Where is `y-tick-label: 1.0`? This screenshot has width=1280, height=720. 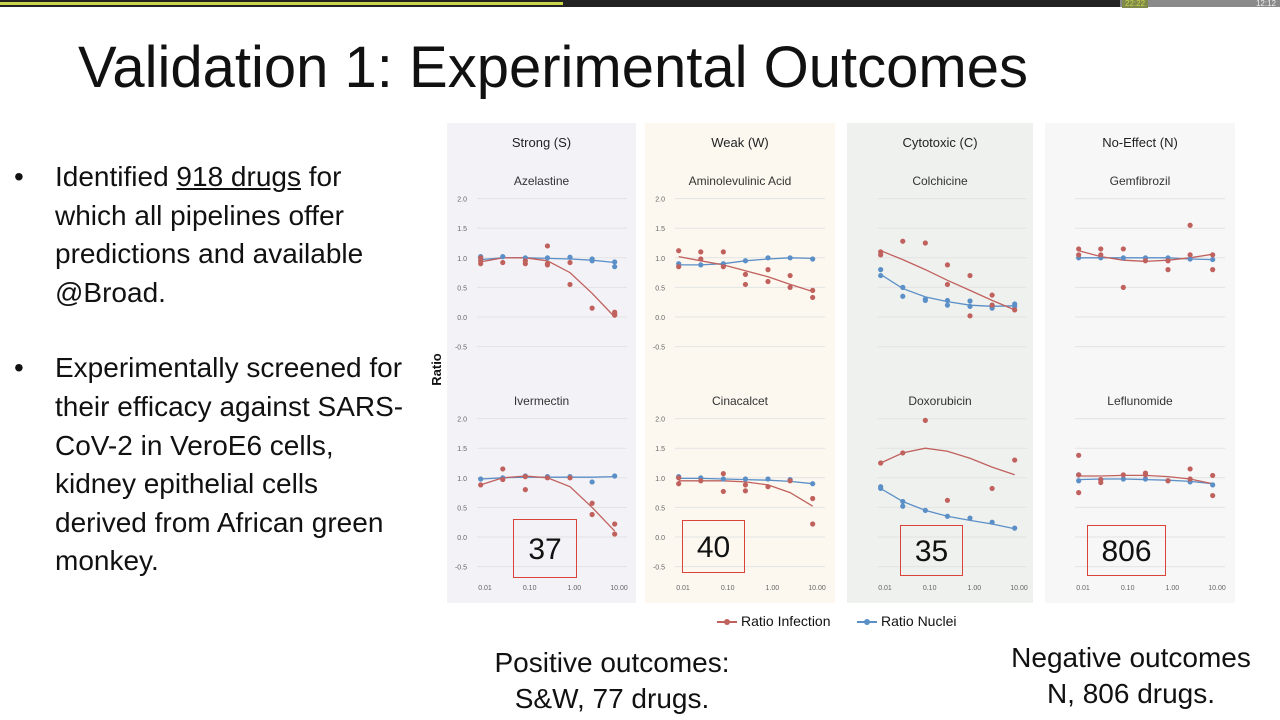
y-tick-label: 1.0 is located at coordinates (660, 479).